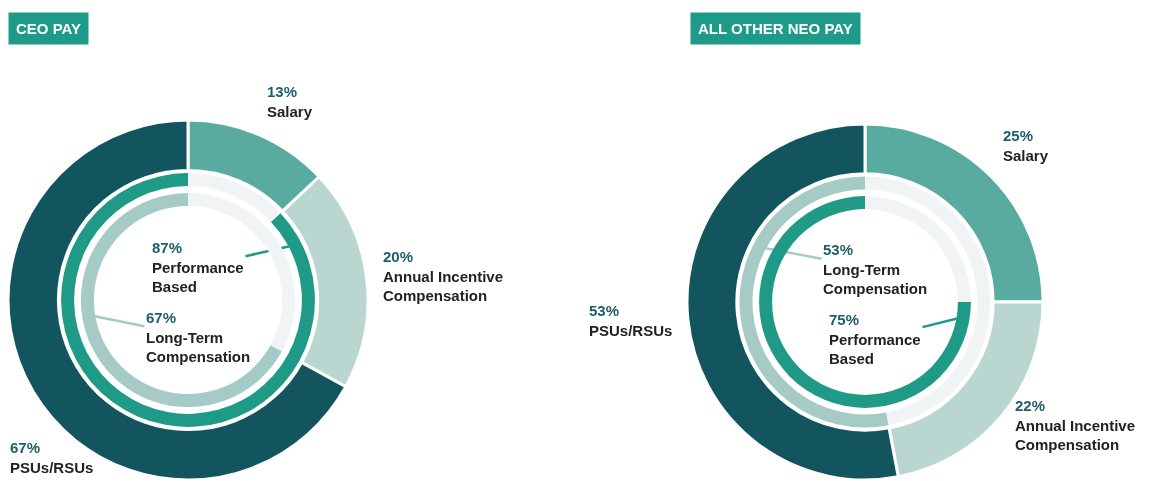 The image size is (1172, 481). I want to click on chart-title: CEO PAY, so click(49, 28).